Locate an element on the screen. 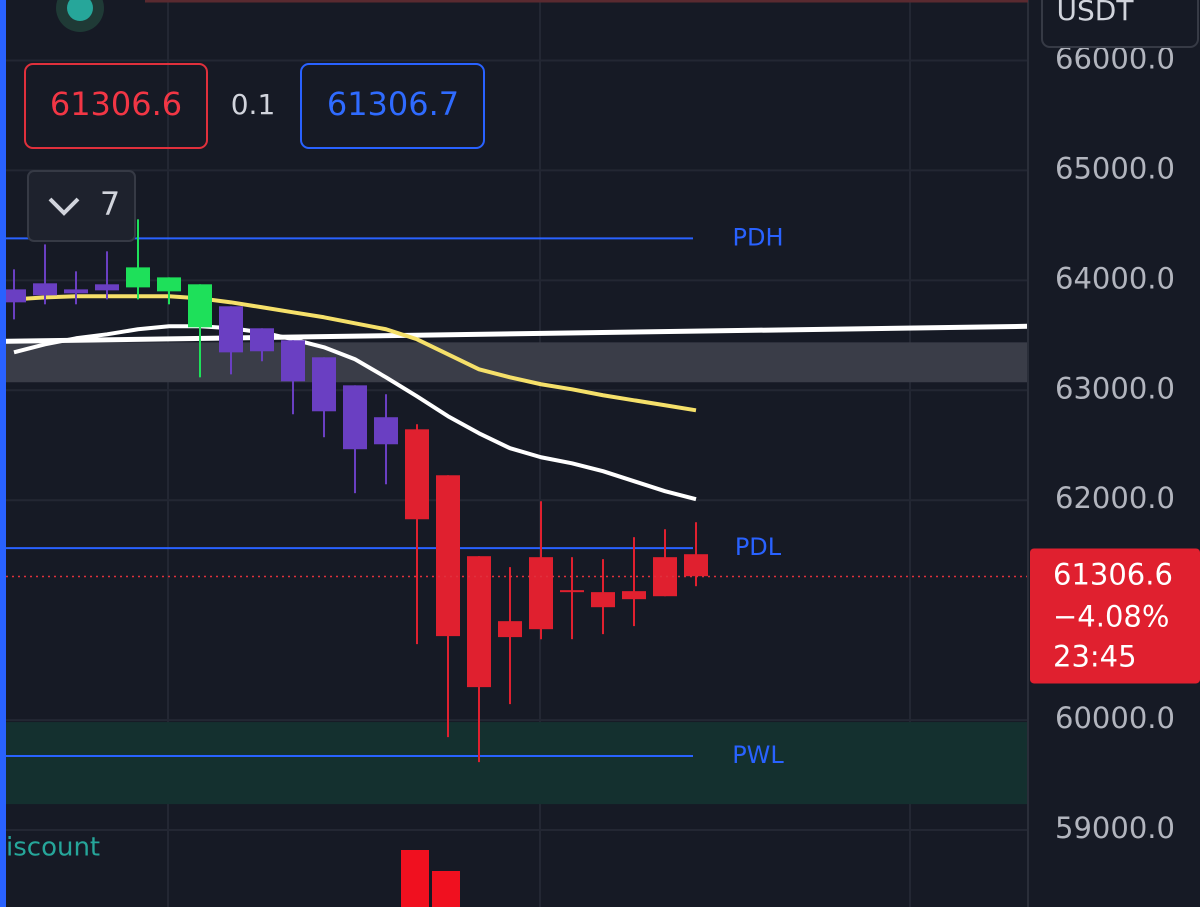 Image resolution: width=1200 pixels, height=907 pixels. y-tick-label: 59000.0 is located at coordinates (1115, 828).